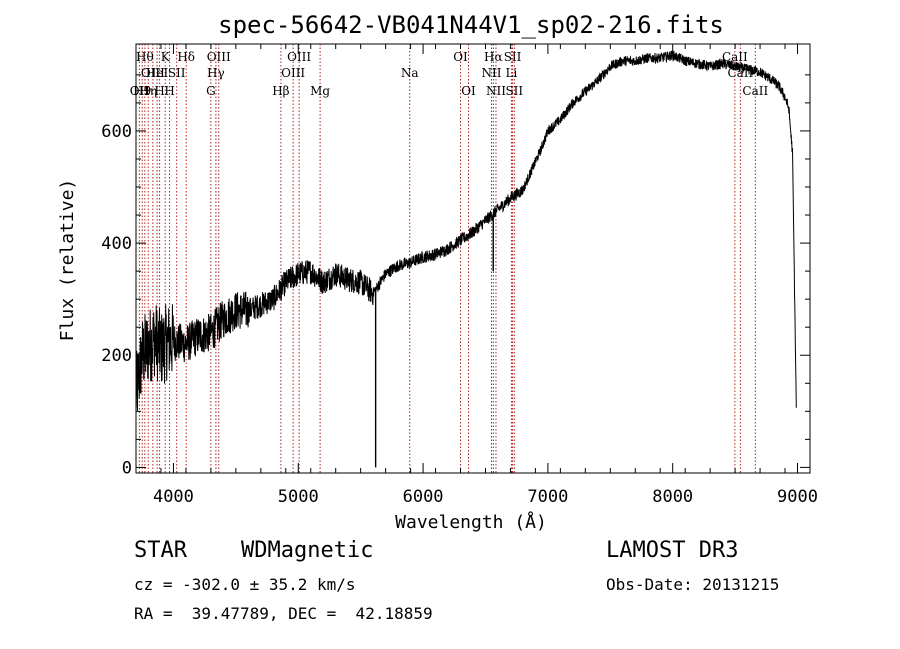  Describe the element at coordinates (299, 57) in the screenshot. I see `line-marker-label-16: OIII` at that location.